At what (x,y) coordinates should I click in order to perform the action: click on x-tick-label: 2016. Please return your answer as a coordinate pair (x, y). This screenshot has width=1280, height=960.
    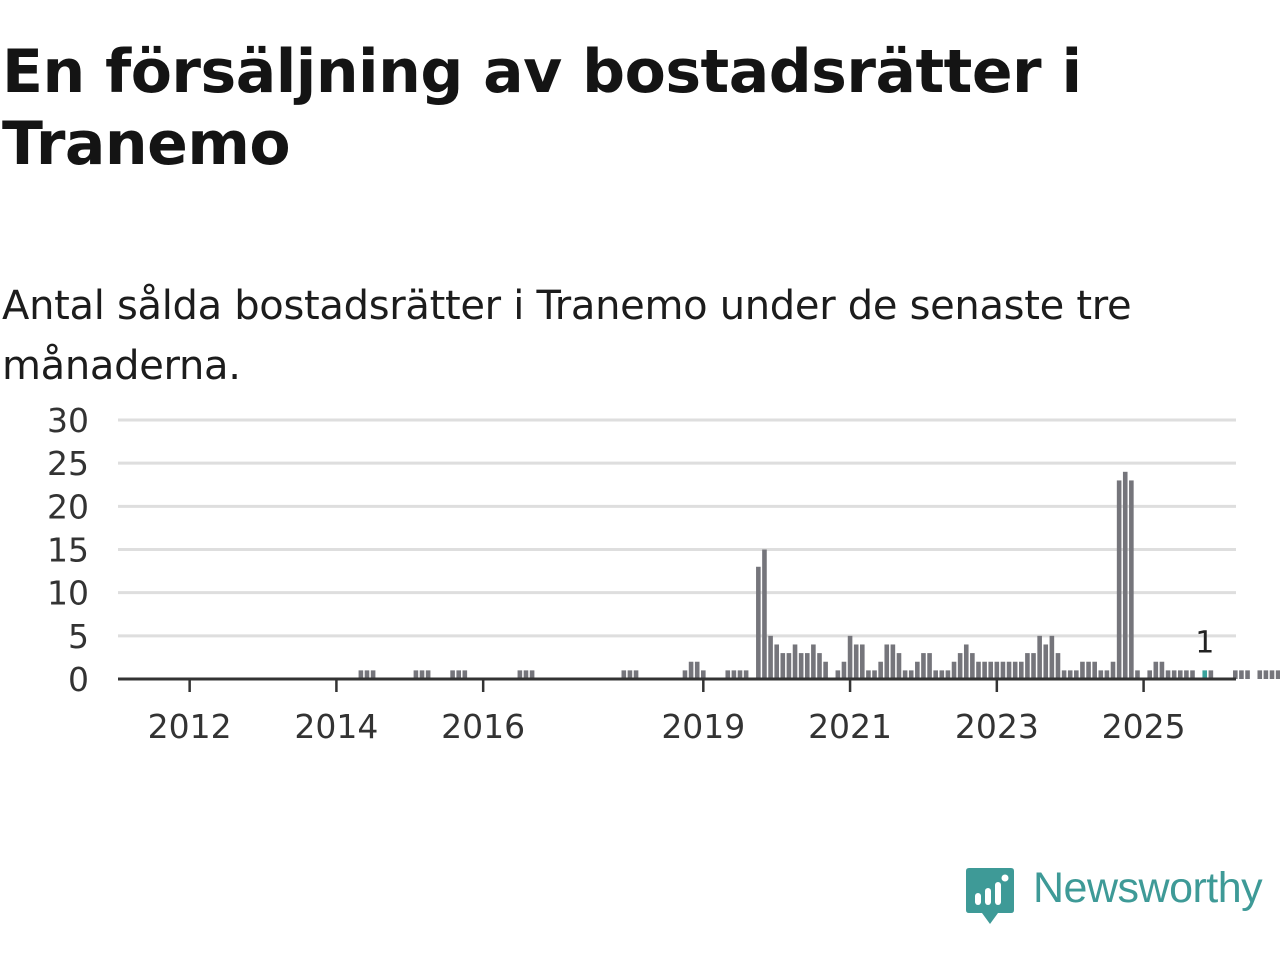
    Looking at the image, I should click on (483, 726).